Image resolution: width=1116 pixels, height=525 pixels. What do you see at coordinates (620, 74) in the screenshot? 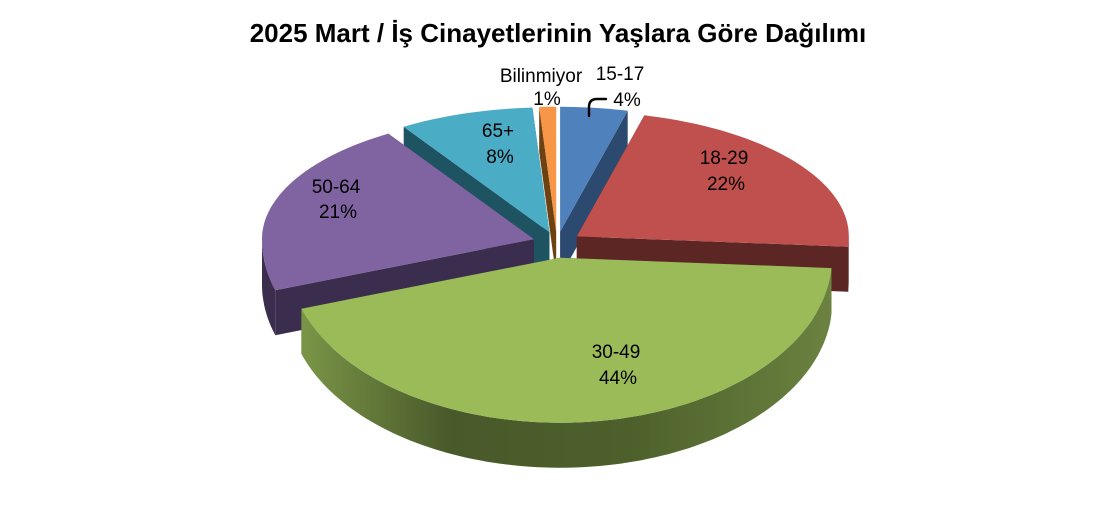
I see `slice-label-name-15-17: 15-17` at bounding box center [620, 74].